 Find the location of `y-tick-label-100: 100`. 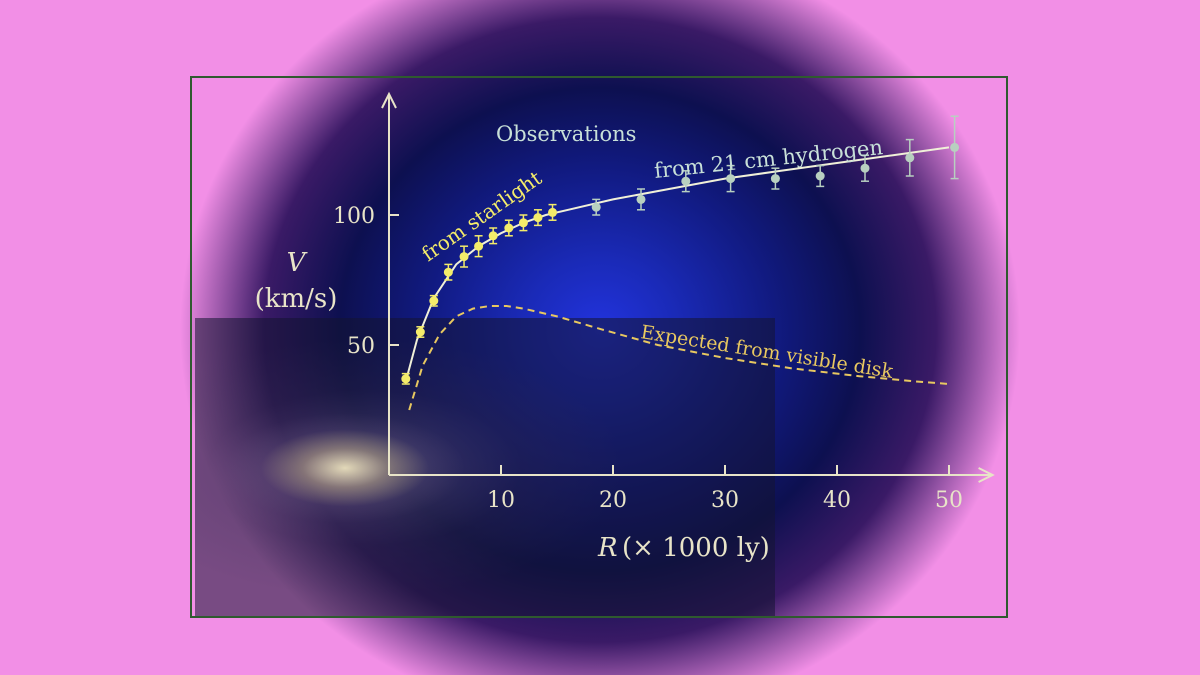

y-tick-label-100: 100 is located at coordinates (354, 216).